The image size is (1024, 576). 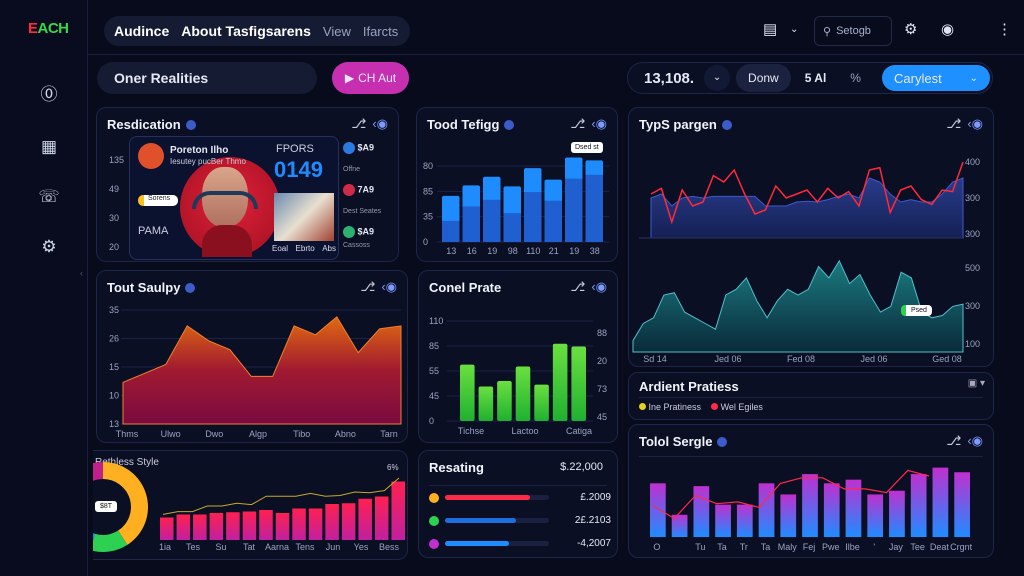 I want to click on list-item: $A9 Offne, so click(x=359, y=157).